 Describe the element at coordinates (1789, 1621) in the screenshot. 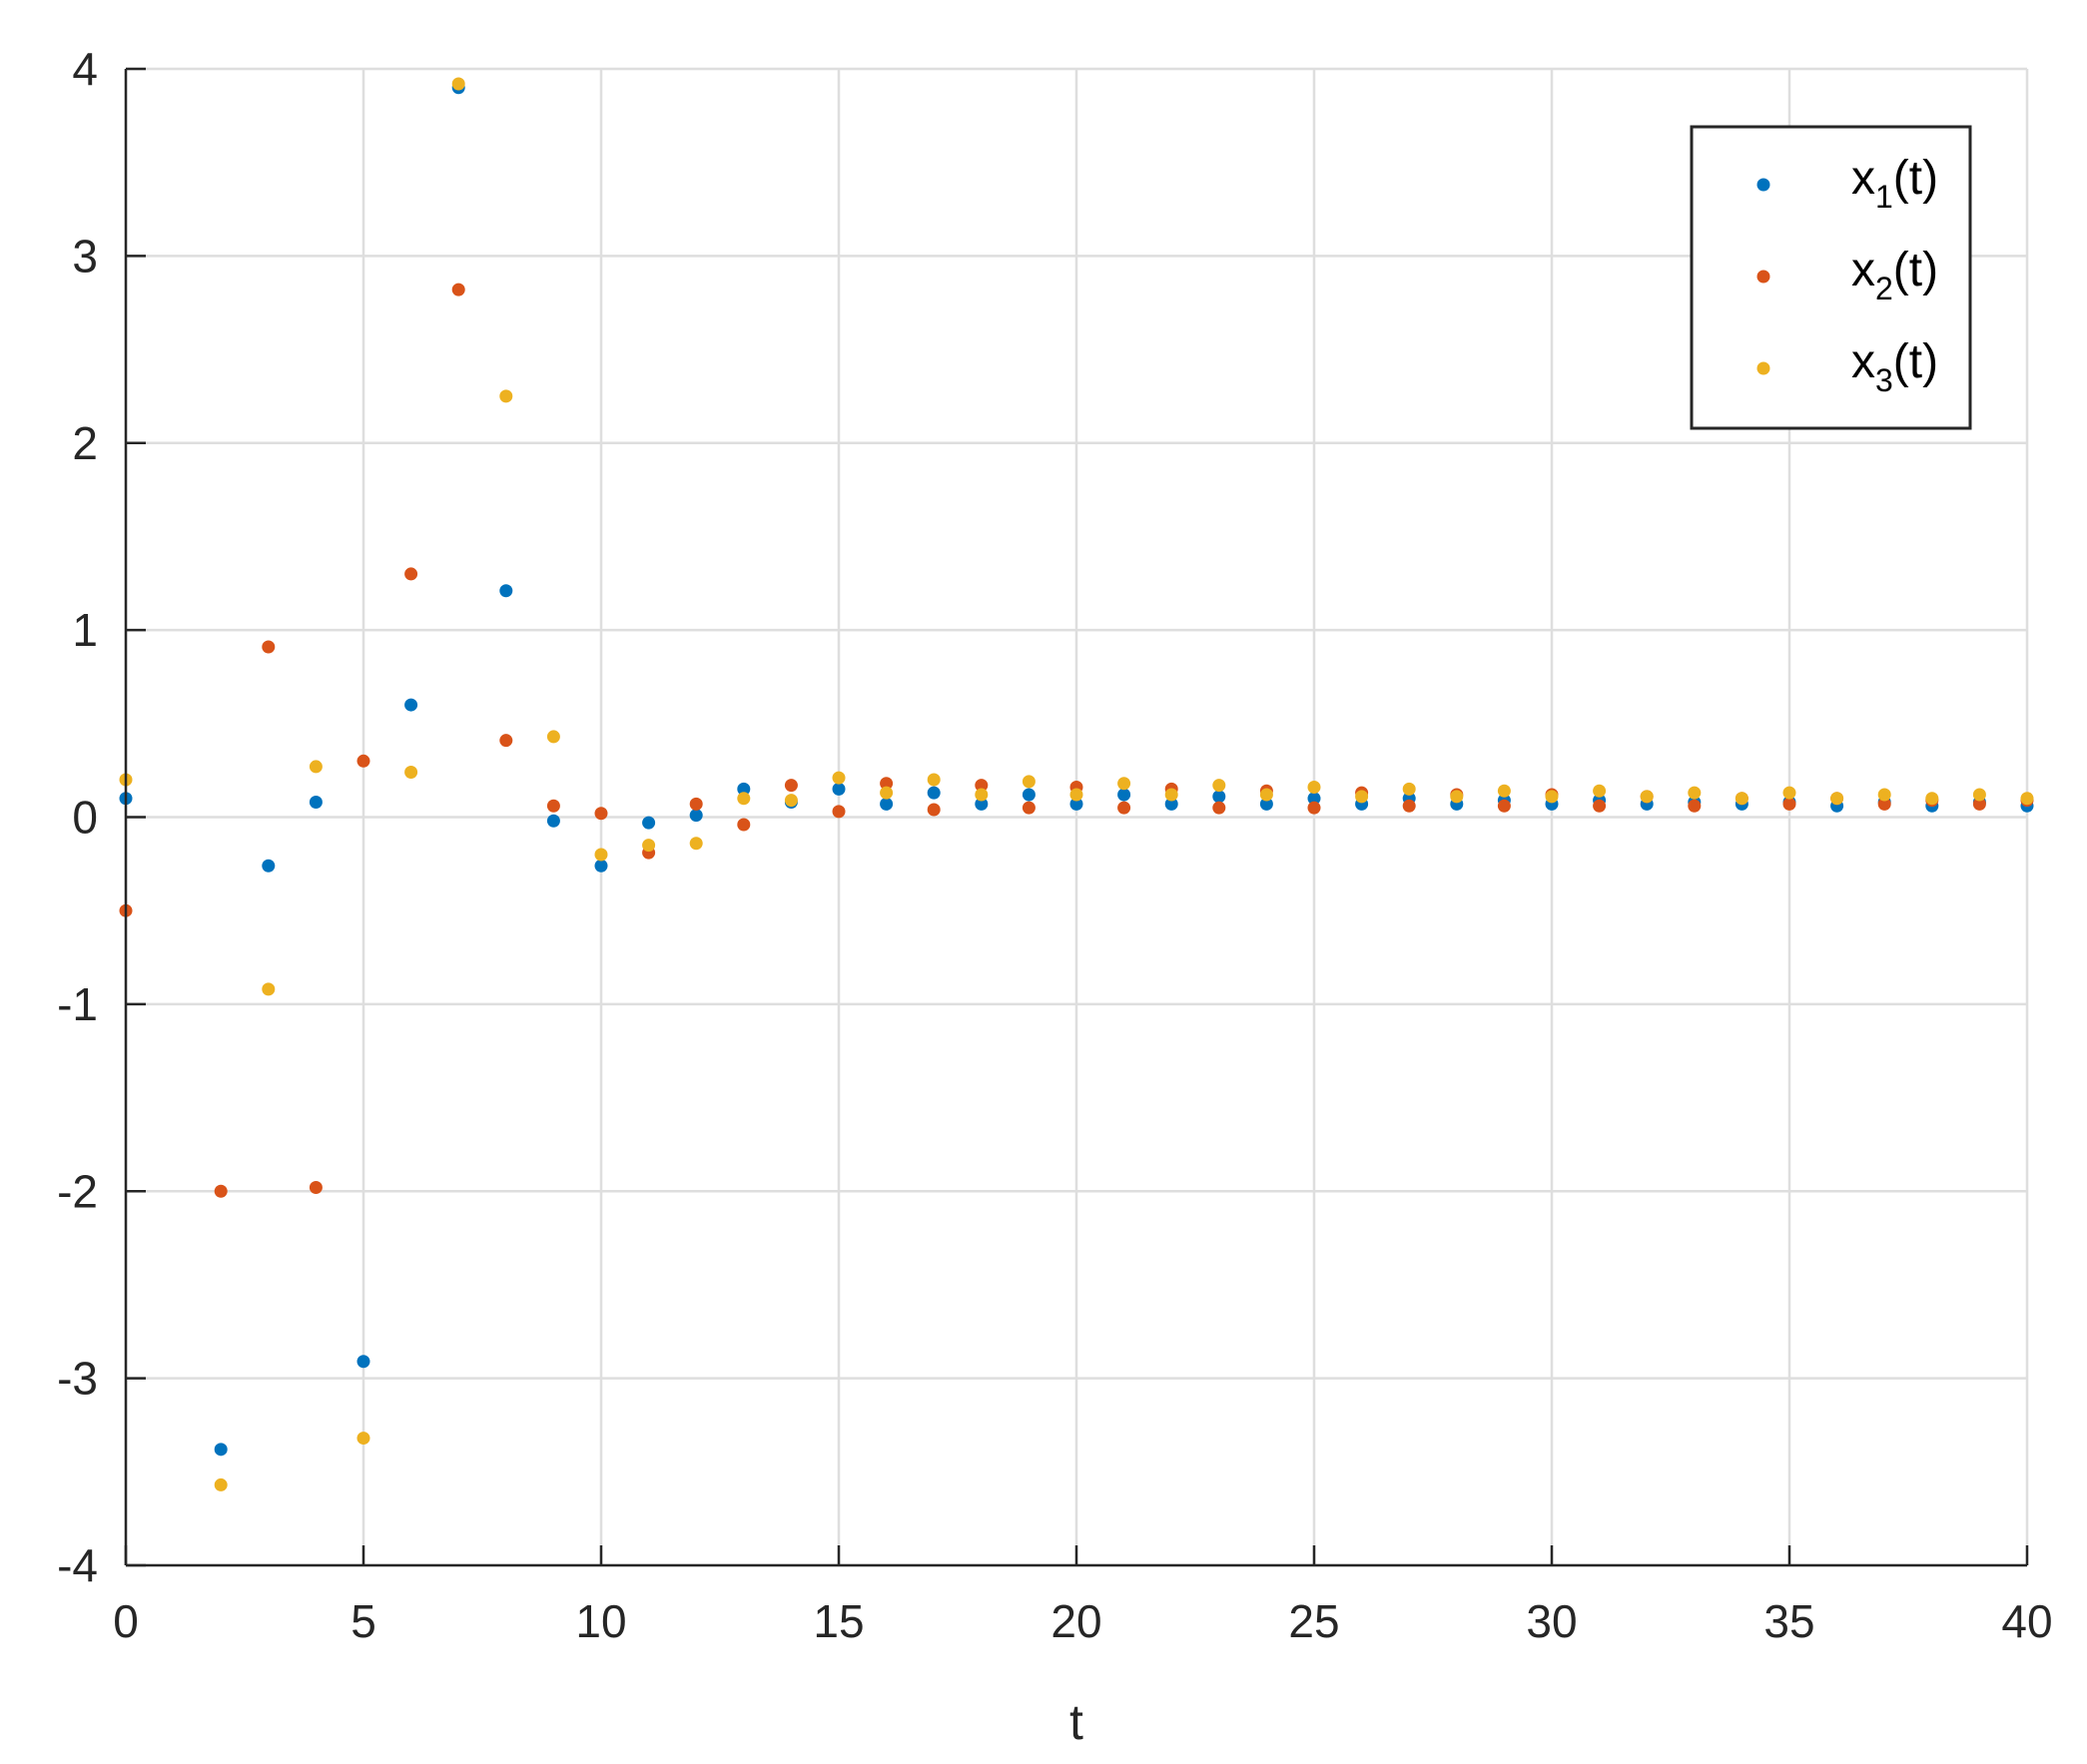

I see `x-tick-label: 35` at that location.